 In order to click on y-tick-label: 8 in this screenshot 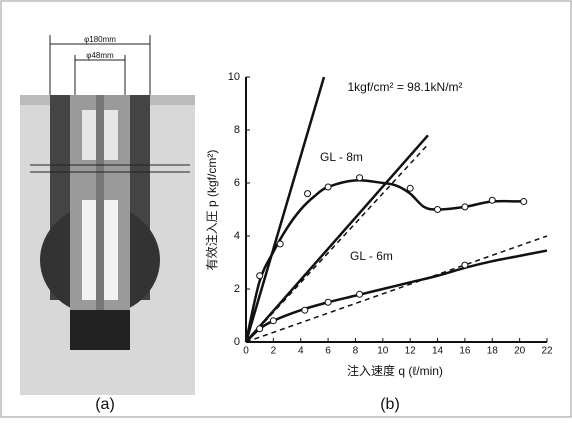, I will do `click(237, 130)`.